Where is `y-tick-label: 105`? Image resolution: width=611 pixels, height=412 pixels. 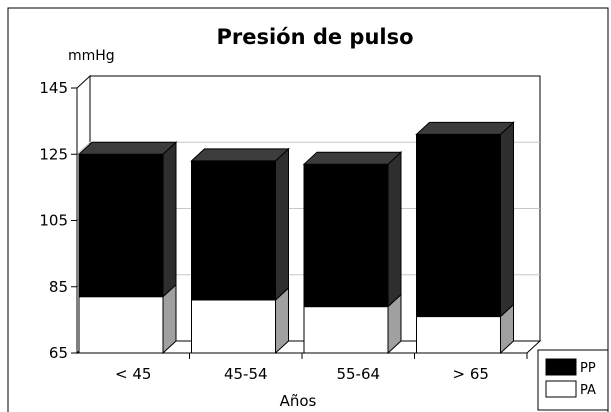
y-tick-label: 105 is located at coordinates (53, 221).